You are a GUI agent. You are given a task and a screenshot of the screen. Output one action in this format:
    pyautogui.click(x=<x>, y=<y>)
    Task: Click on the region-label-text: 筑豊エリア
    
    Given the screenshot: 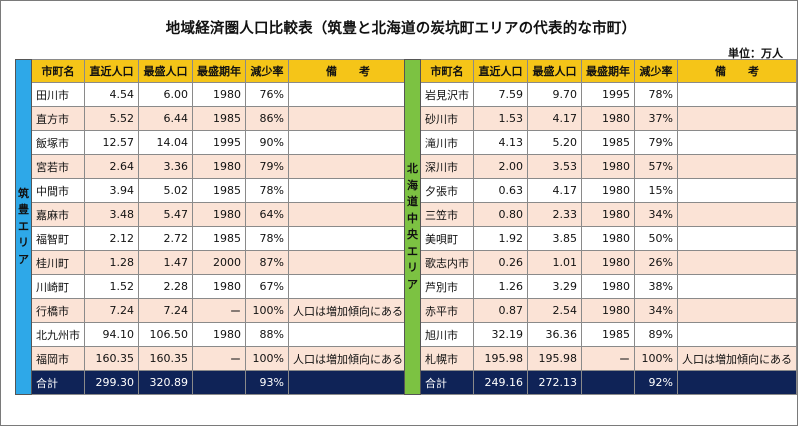 What is the action you would take?
    pyautogui.click(x=23, y=226)
    